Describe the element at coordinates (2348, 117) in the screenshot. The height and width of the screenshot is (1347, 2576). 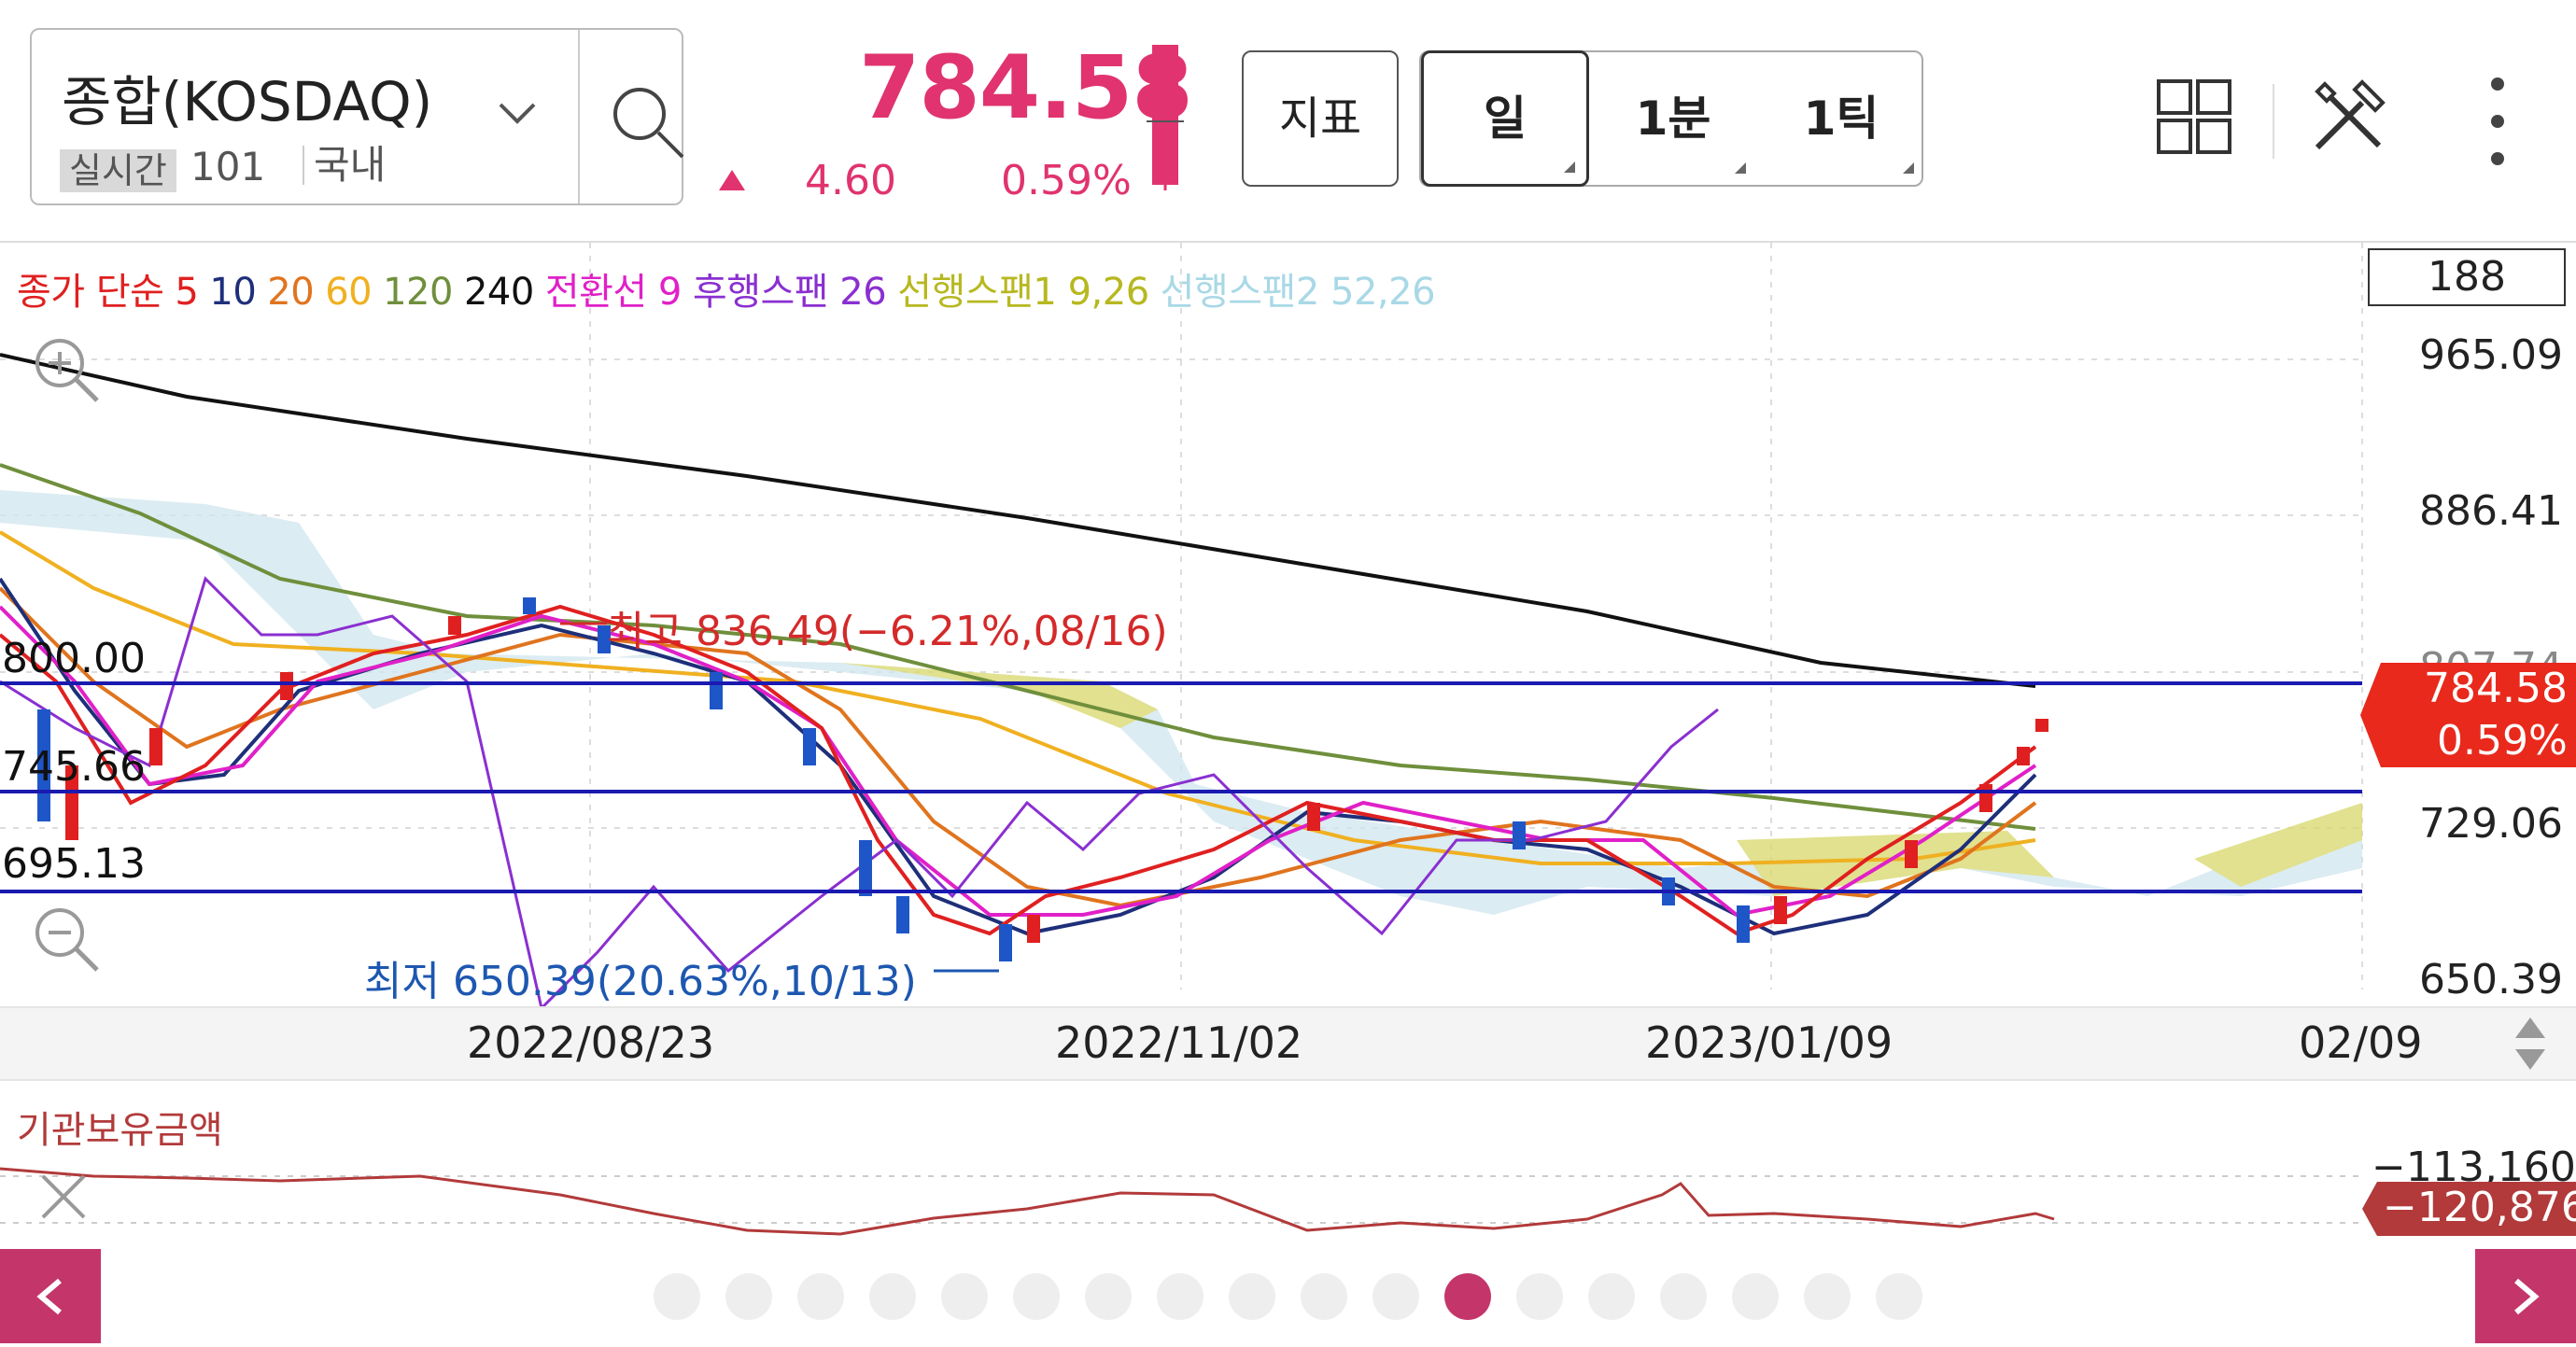
I see `tools-icon` at that location.